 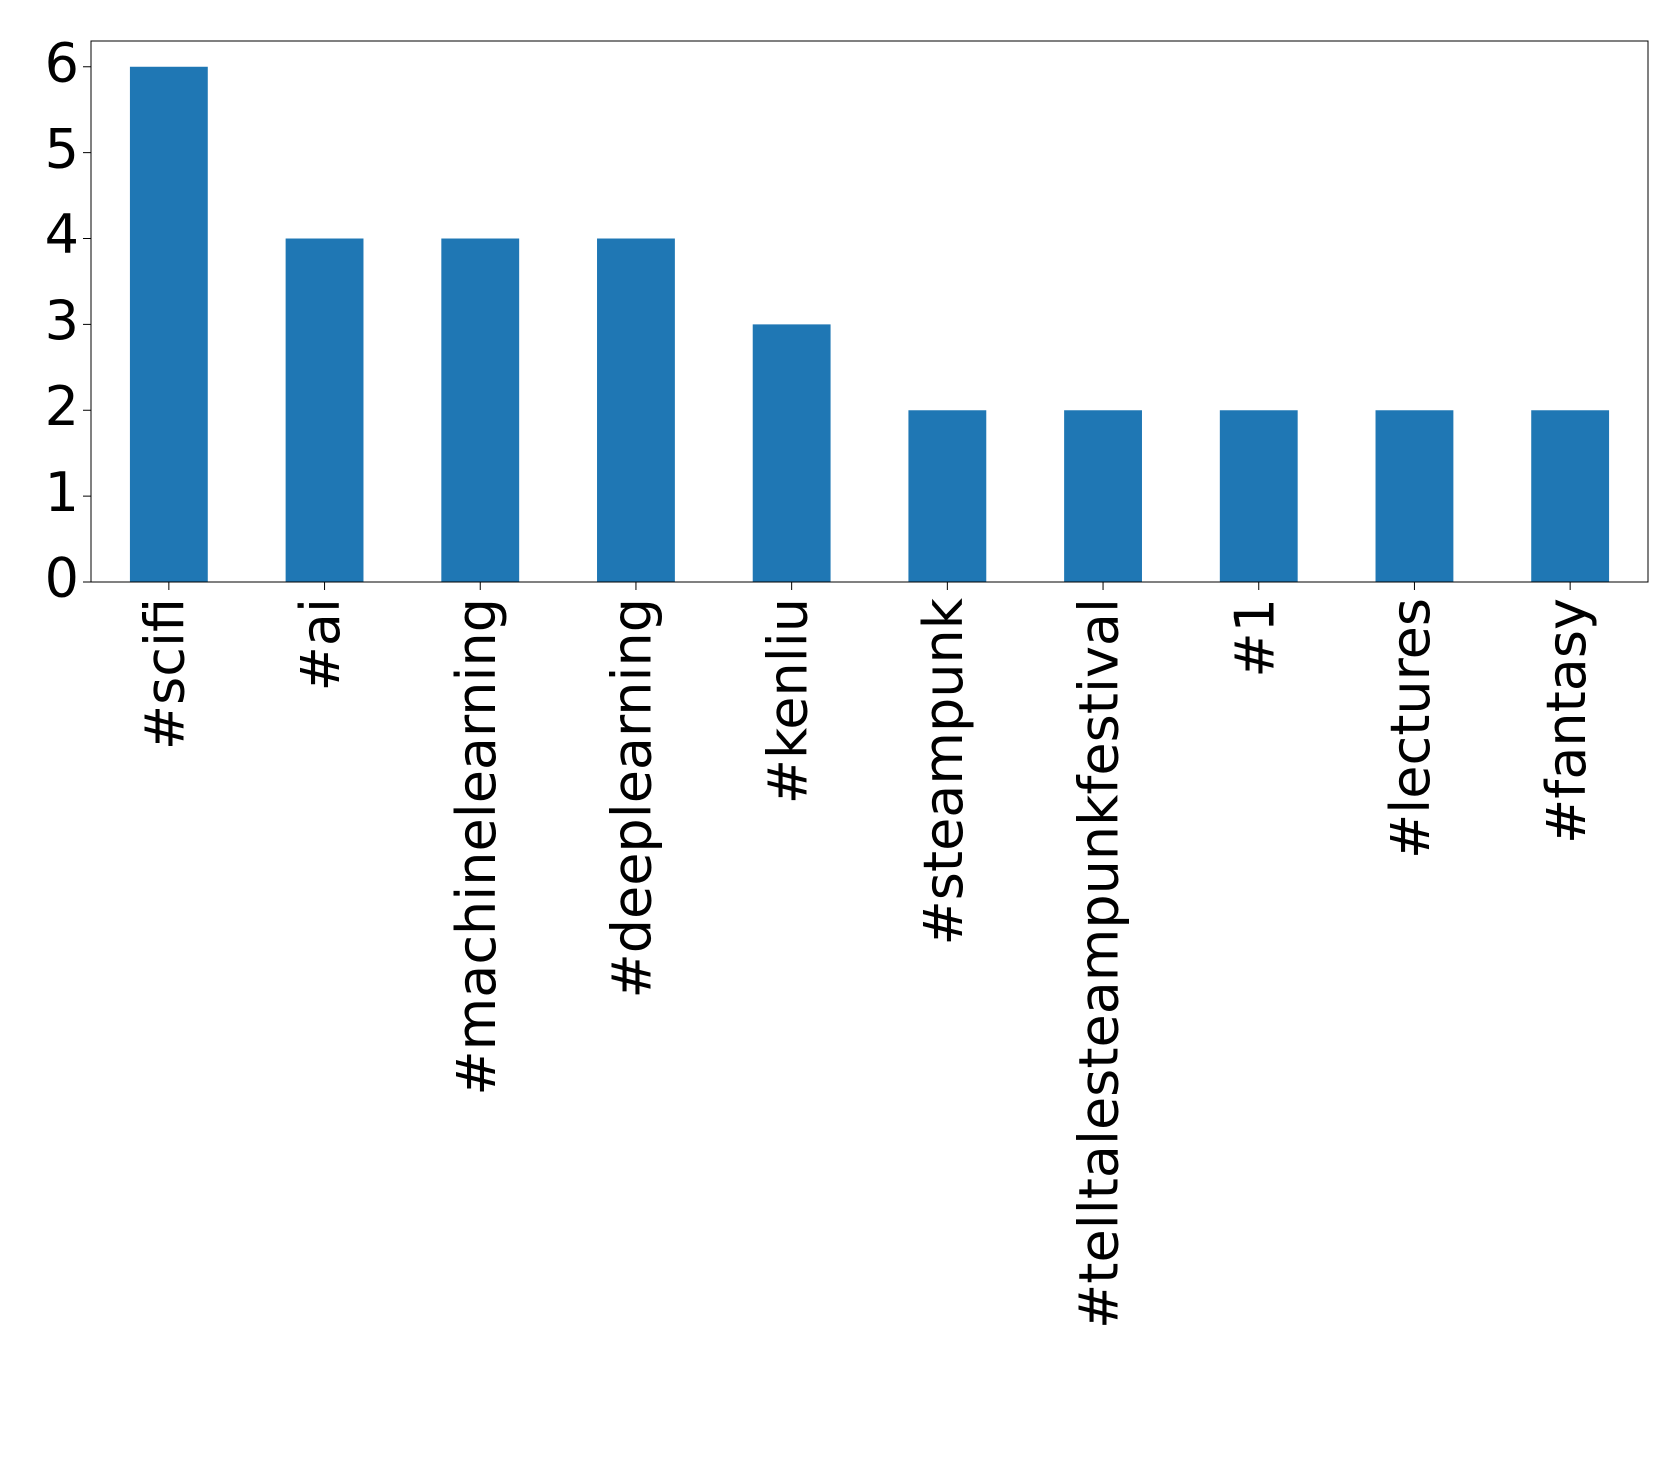 I want to click on x-tick-label: #telltalesteampunkfestival, so click(x=1099, y=963).